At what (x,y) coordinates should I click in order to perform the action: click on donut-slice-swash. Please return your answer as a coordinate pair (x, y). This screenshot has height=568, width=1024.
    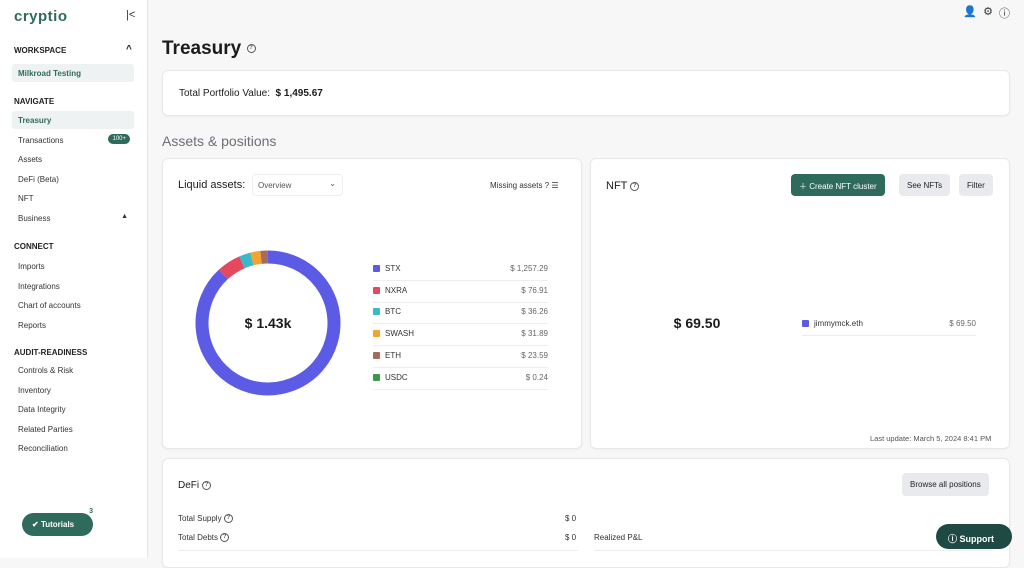
    Looking at the image, I should click on (256, 258).